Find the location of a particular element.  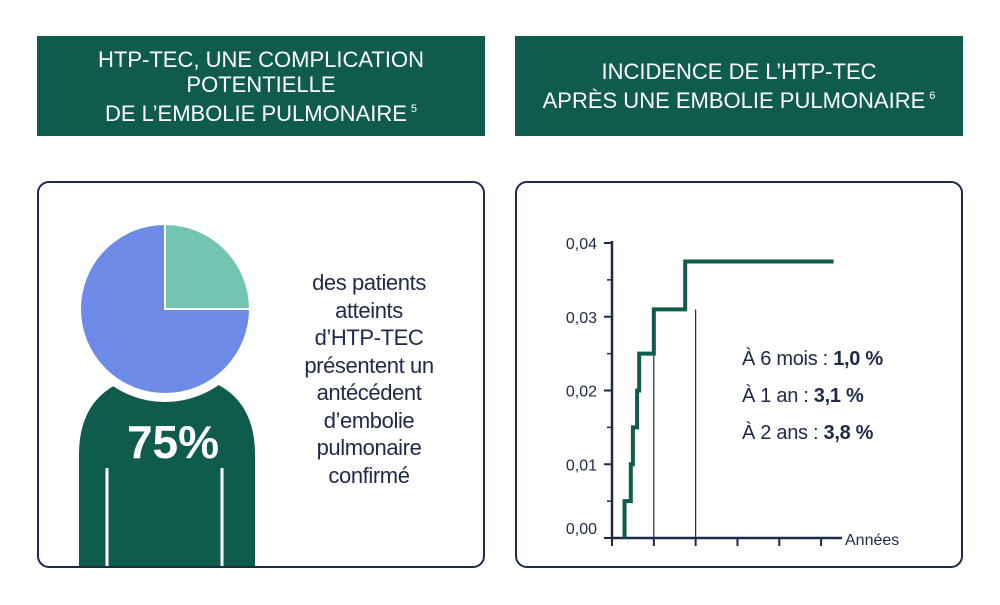

y-tick-label: 0,03 is located at coordinates (581, 318).